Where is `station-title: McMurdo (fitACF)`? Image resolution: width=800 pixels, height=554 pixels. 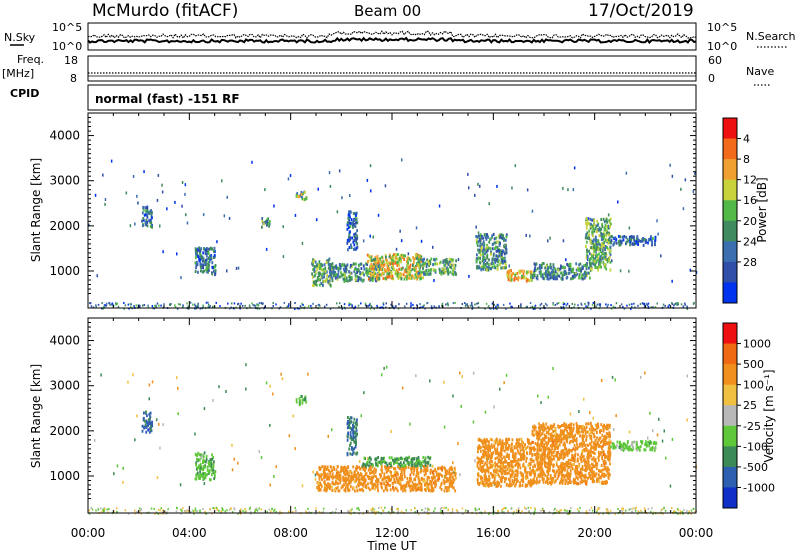 station-title: McMurdo (fitACF) is located at coordinates (165, 11).